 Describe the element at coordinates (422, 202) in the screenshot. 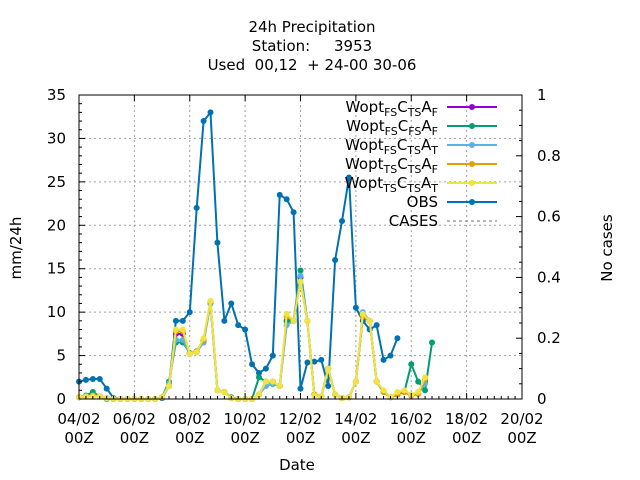

I see `legend-label-obs: OBS` at that location.